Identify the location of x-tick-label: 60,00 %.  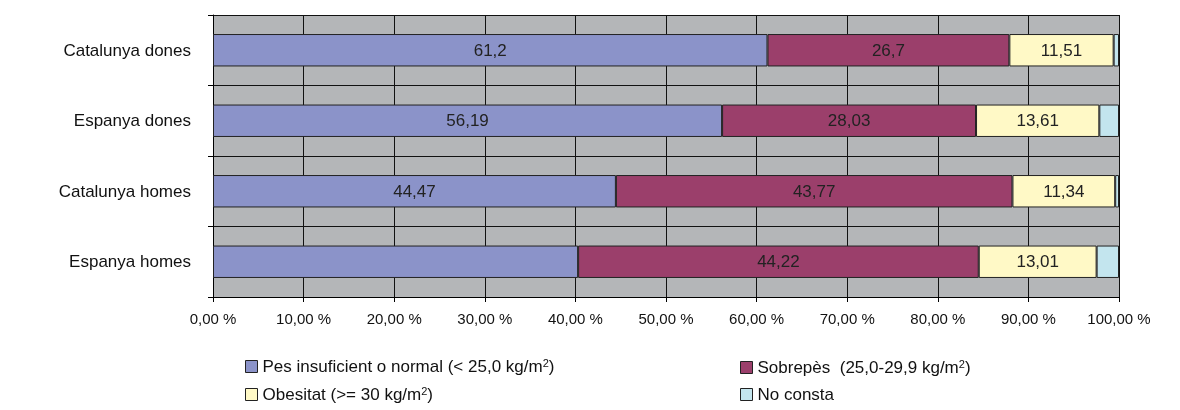
(757, 318).